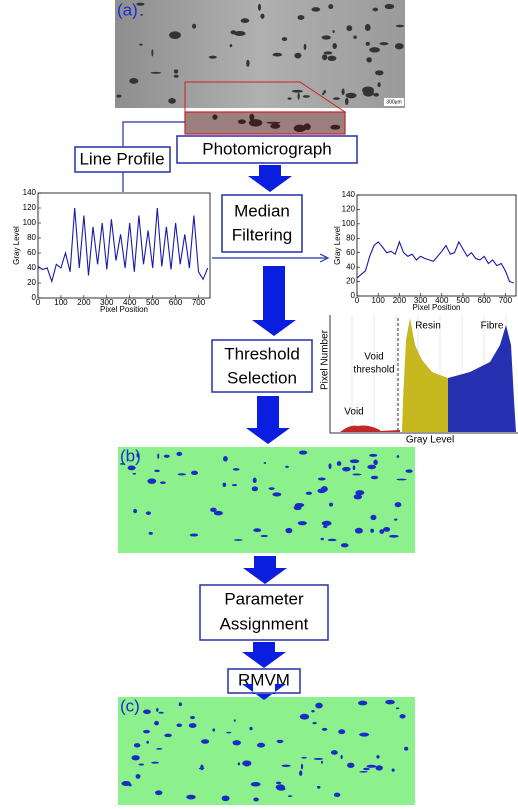  Describe the element at coordinates (350, 266) in the screenshot. I see `y-tick-label: 40` at that location.